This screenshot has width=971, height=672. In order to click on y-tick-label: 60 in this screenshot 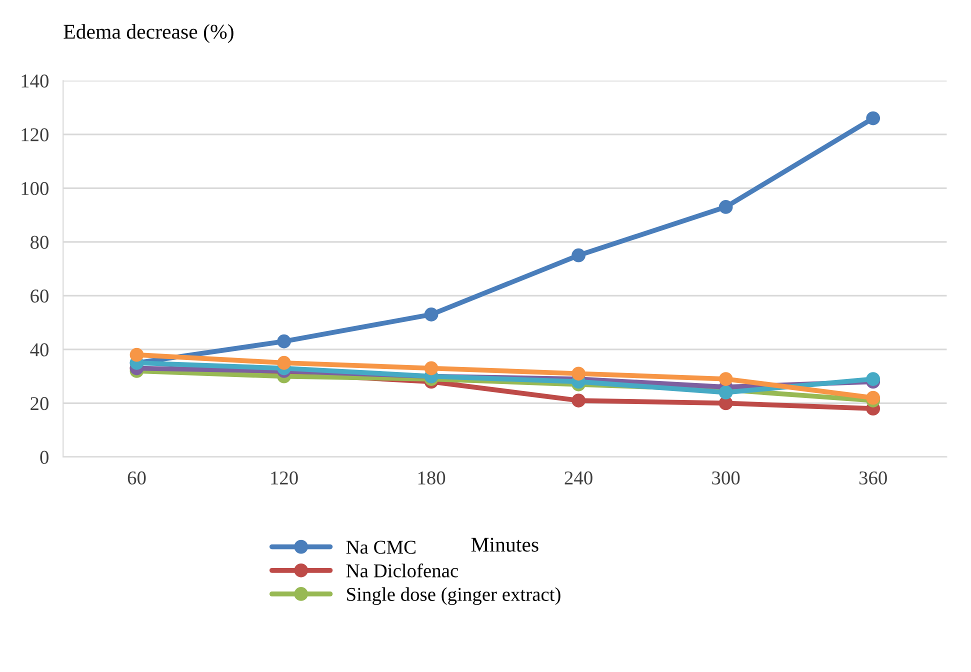, I will do `click(39, 296)`.